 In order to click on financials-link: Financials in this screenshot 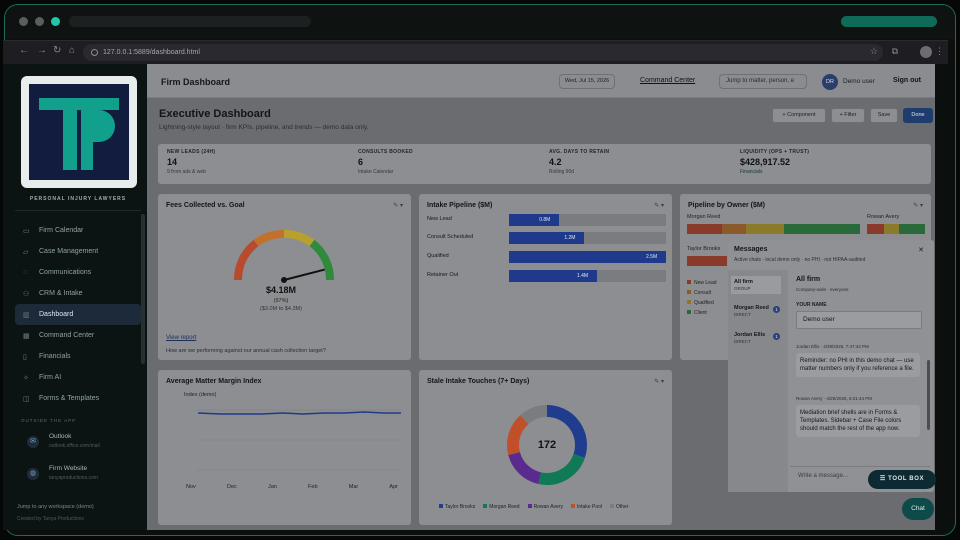, I will do `click(751, 172)`.